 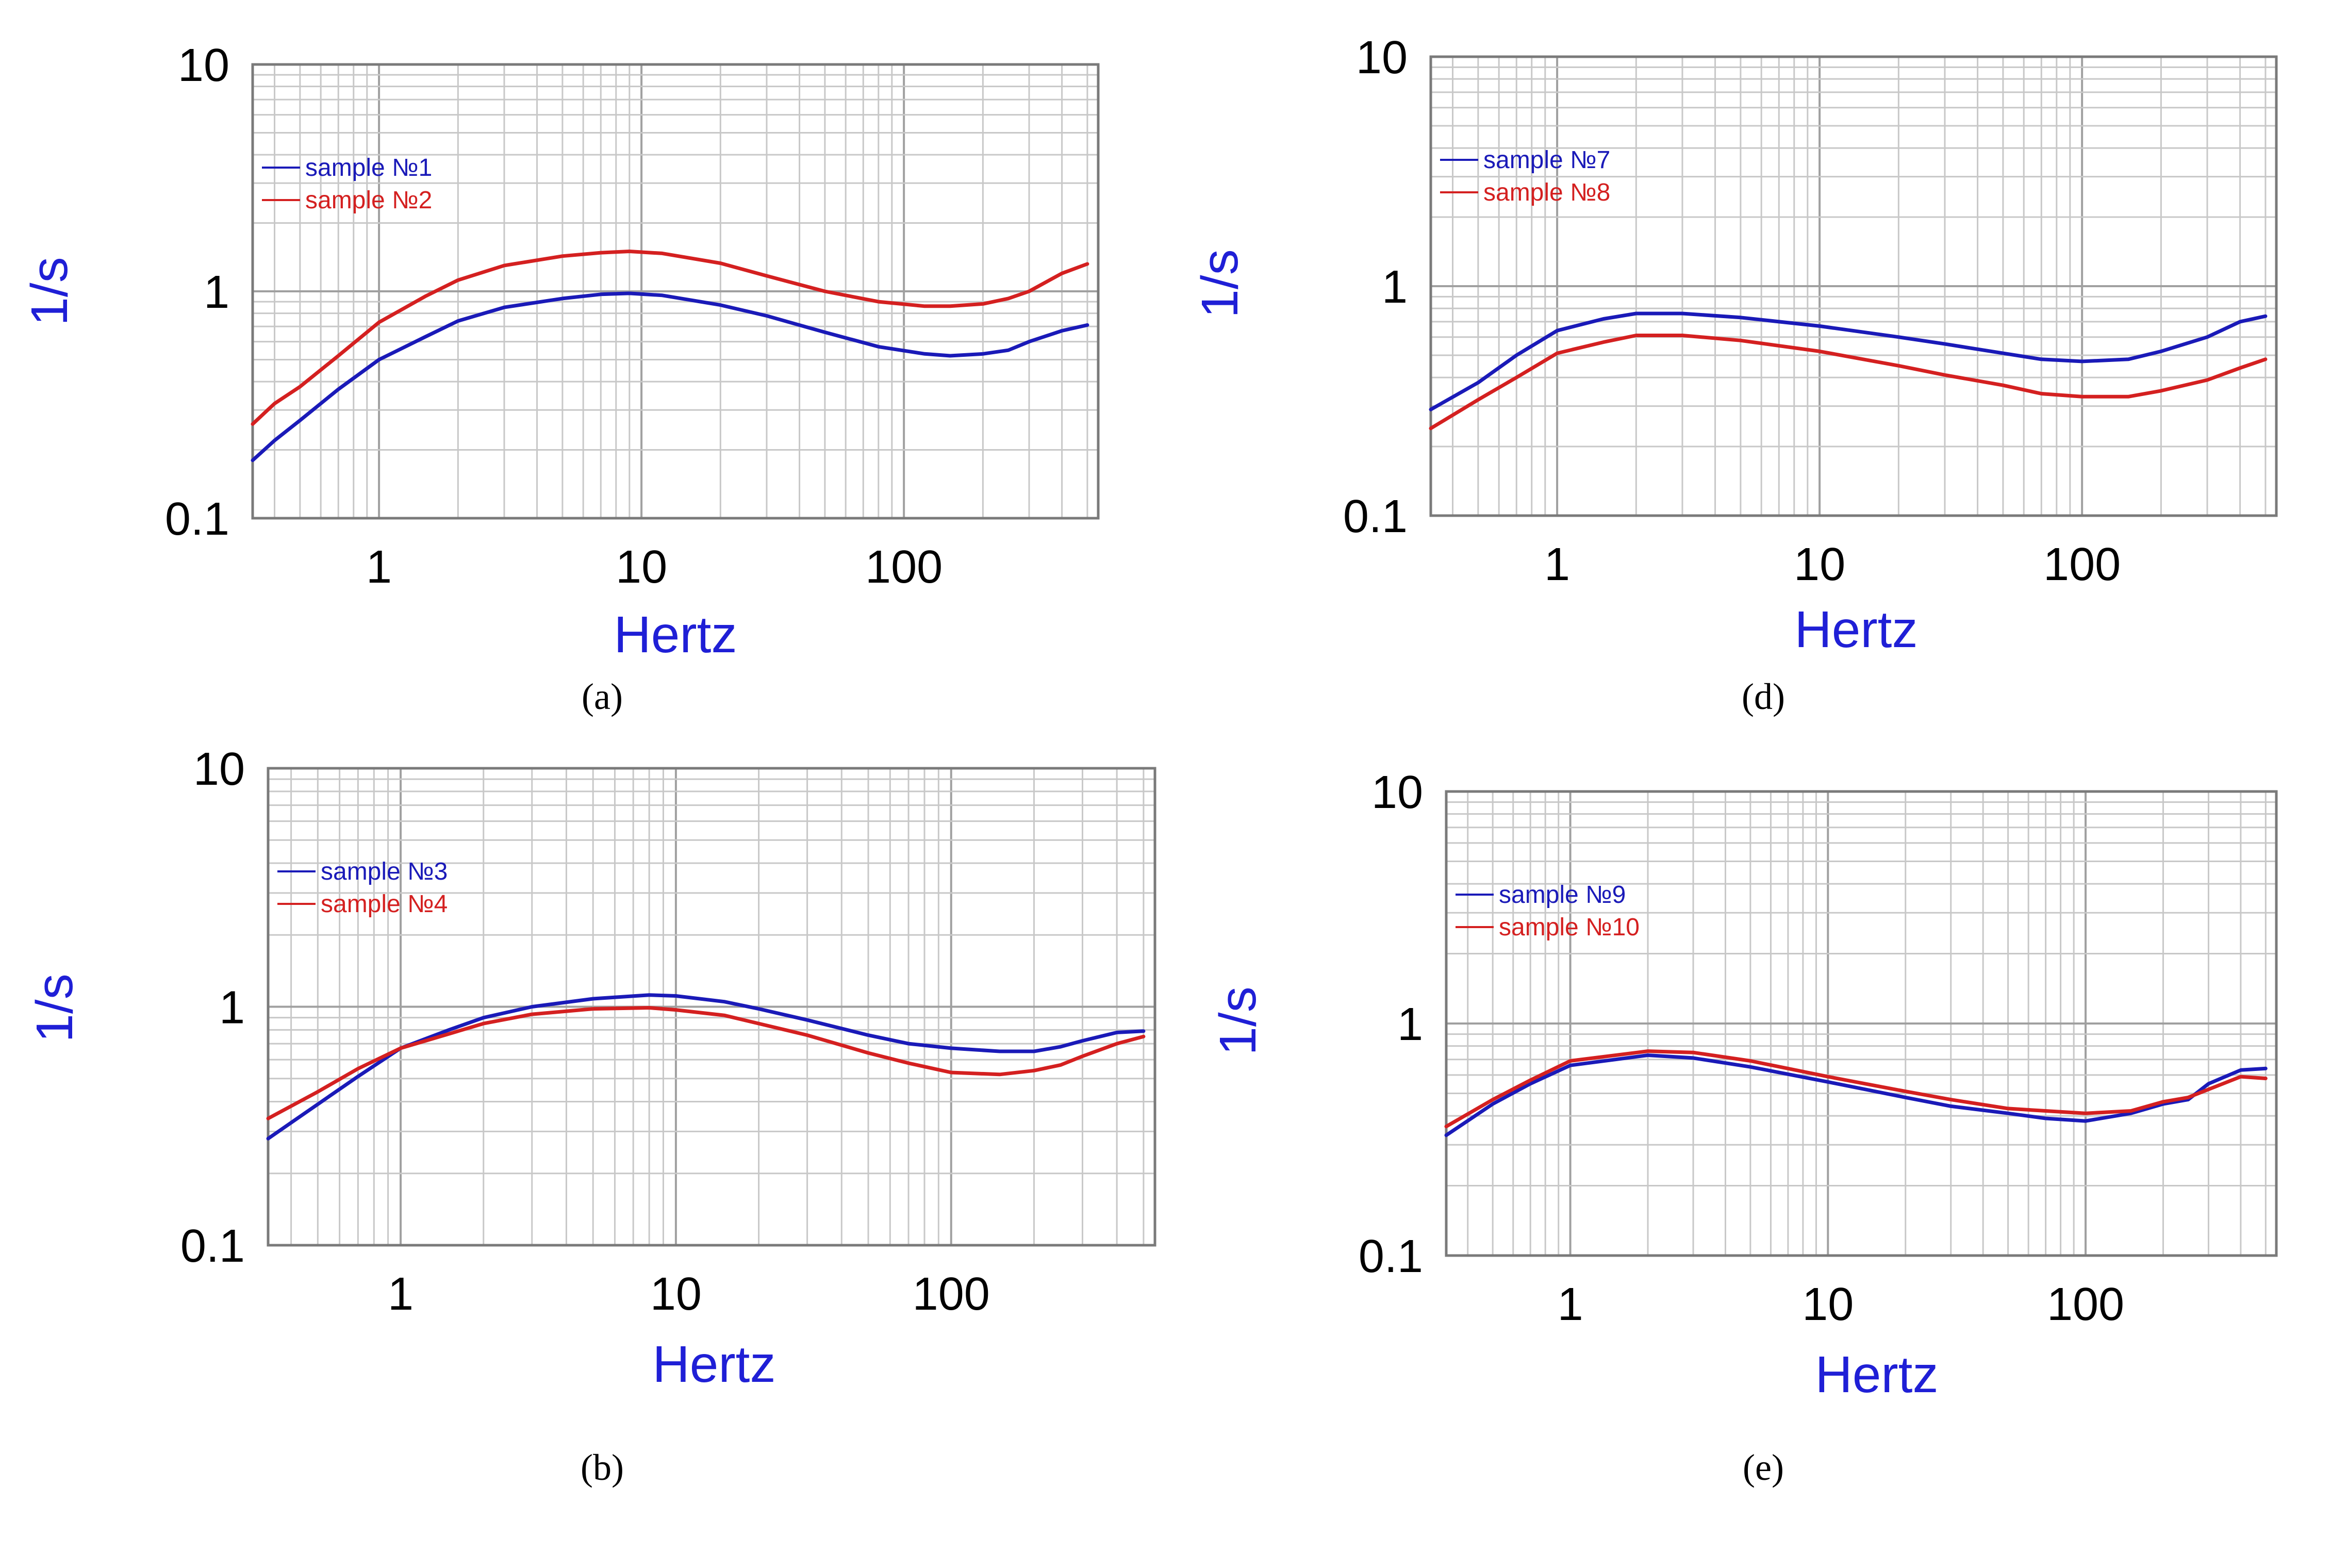 I want to click on legend-label: sample №1, so click(x=368, y=167).